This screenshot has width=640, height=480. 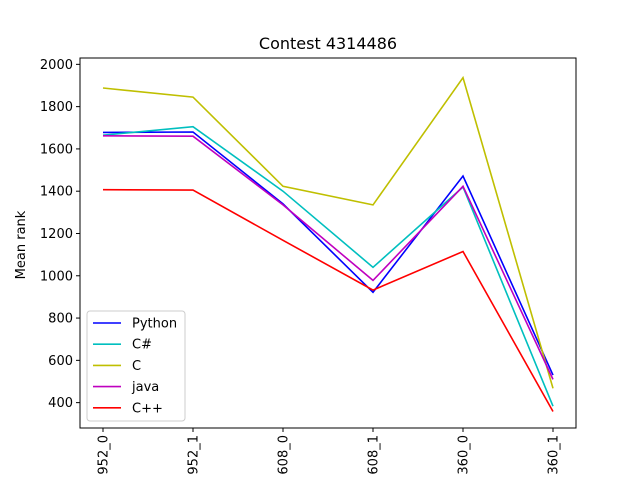 I want to click on y-tick-label: 400, so click(x=60, y=403).